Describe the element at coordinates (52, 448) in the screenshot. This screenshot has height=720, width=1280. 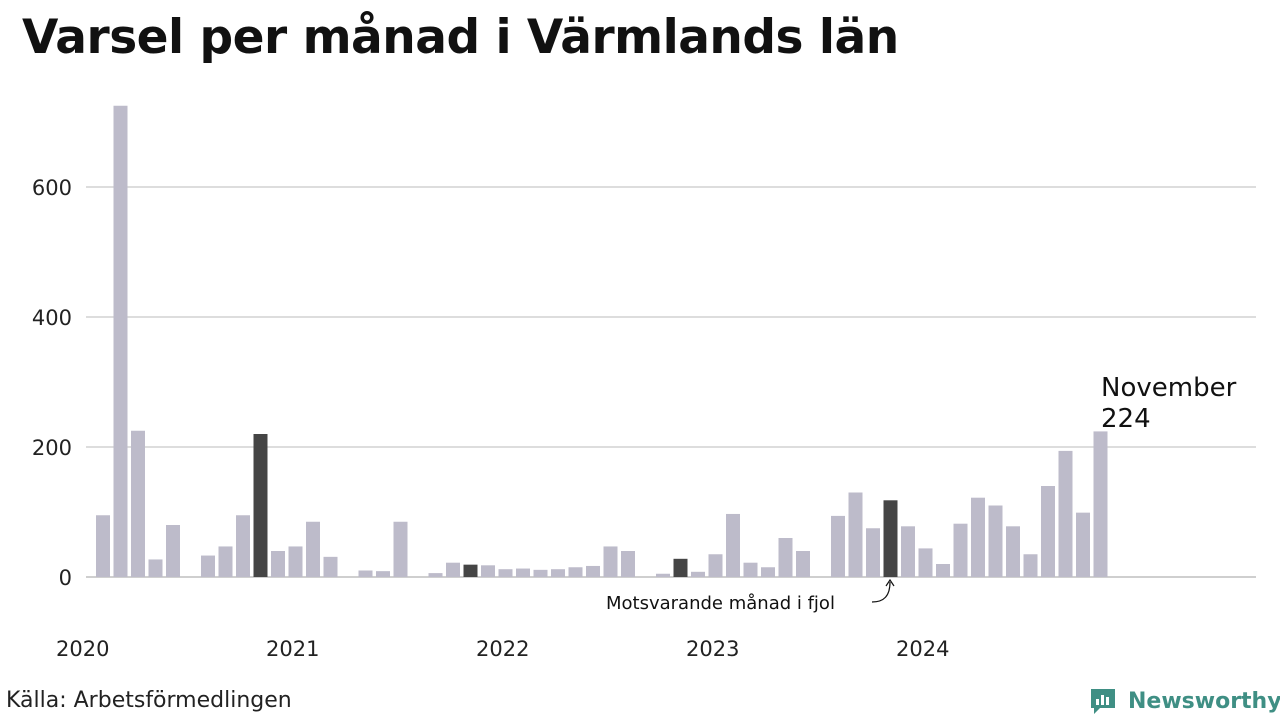
I see `y-tick-label: 200` at that location.